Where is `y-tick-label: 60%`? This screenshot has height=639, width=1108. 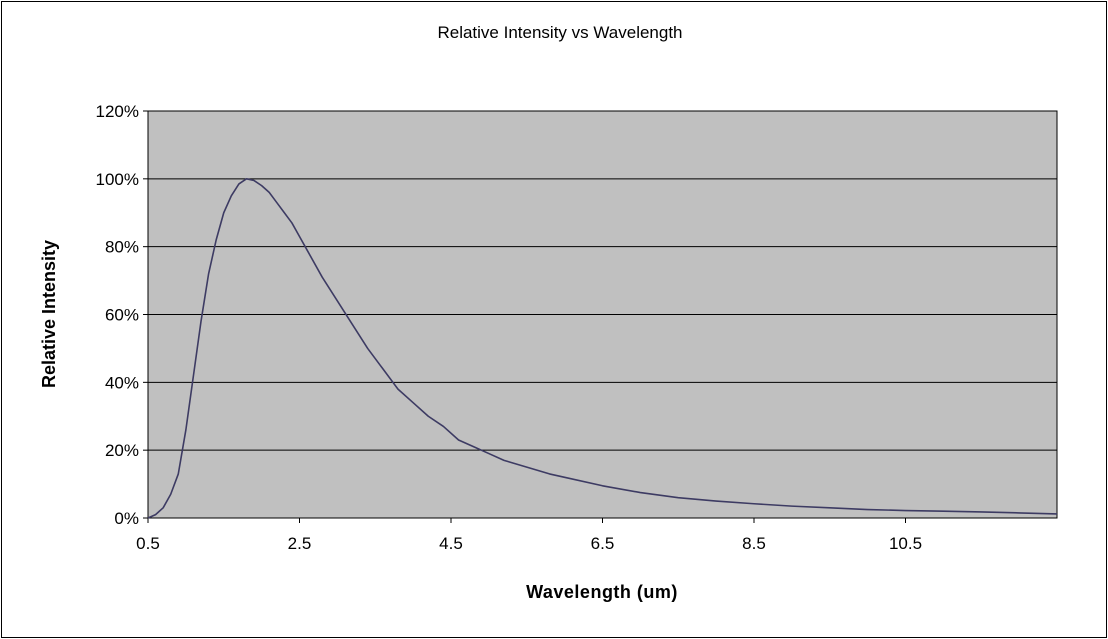
y-tick-label: 60% is located at coordinates (122, 315).